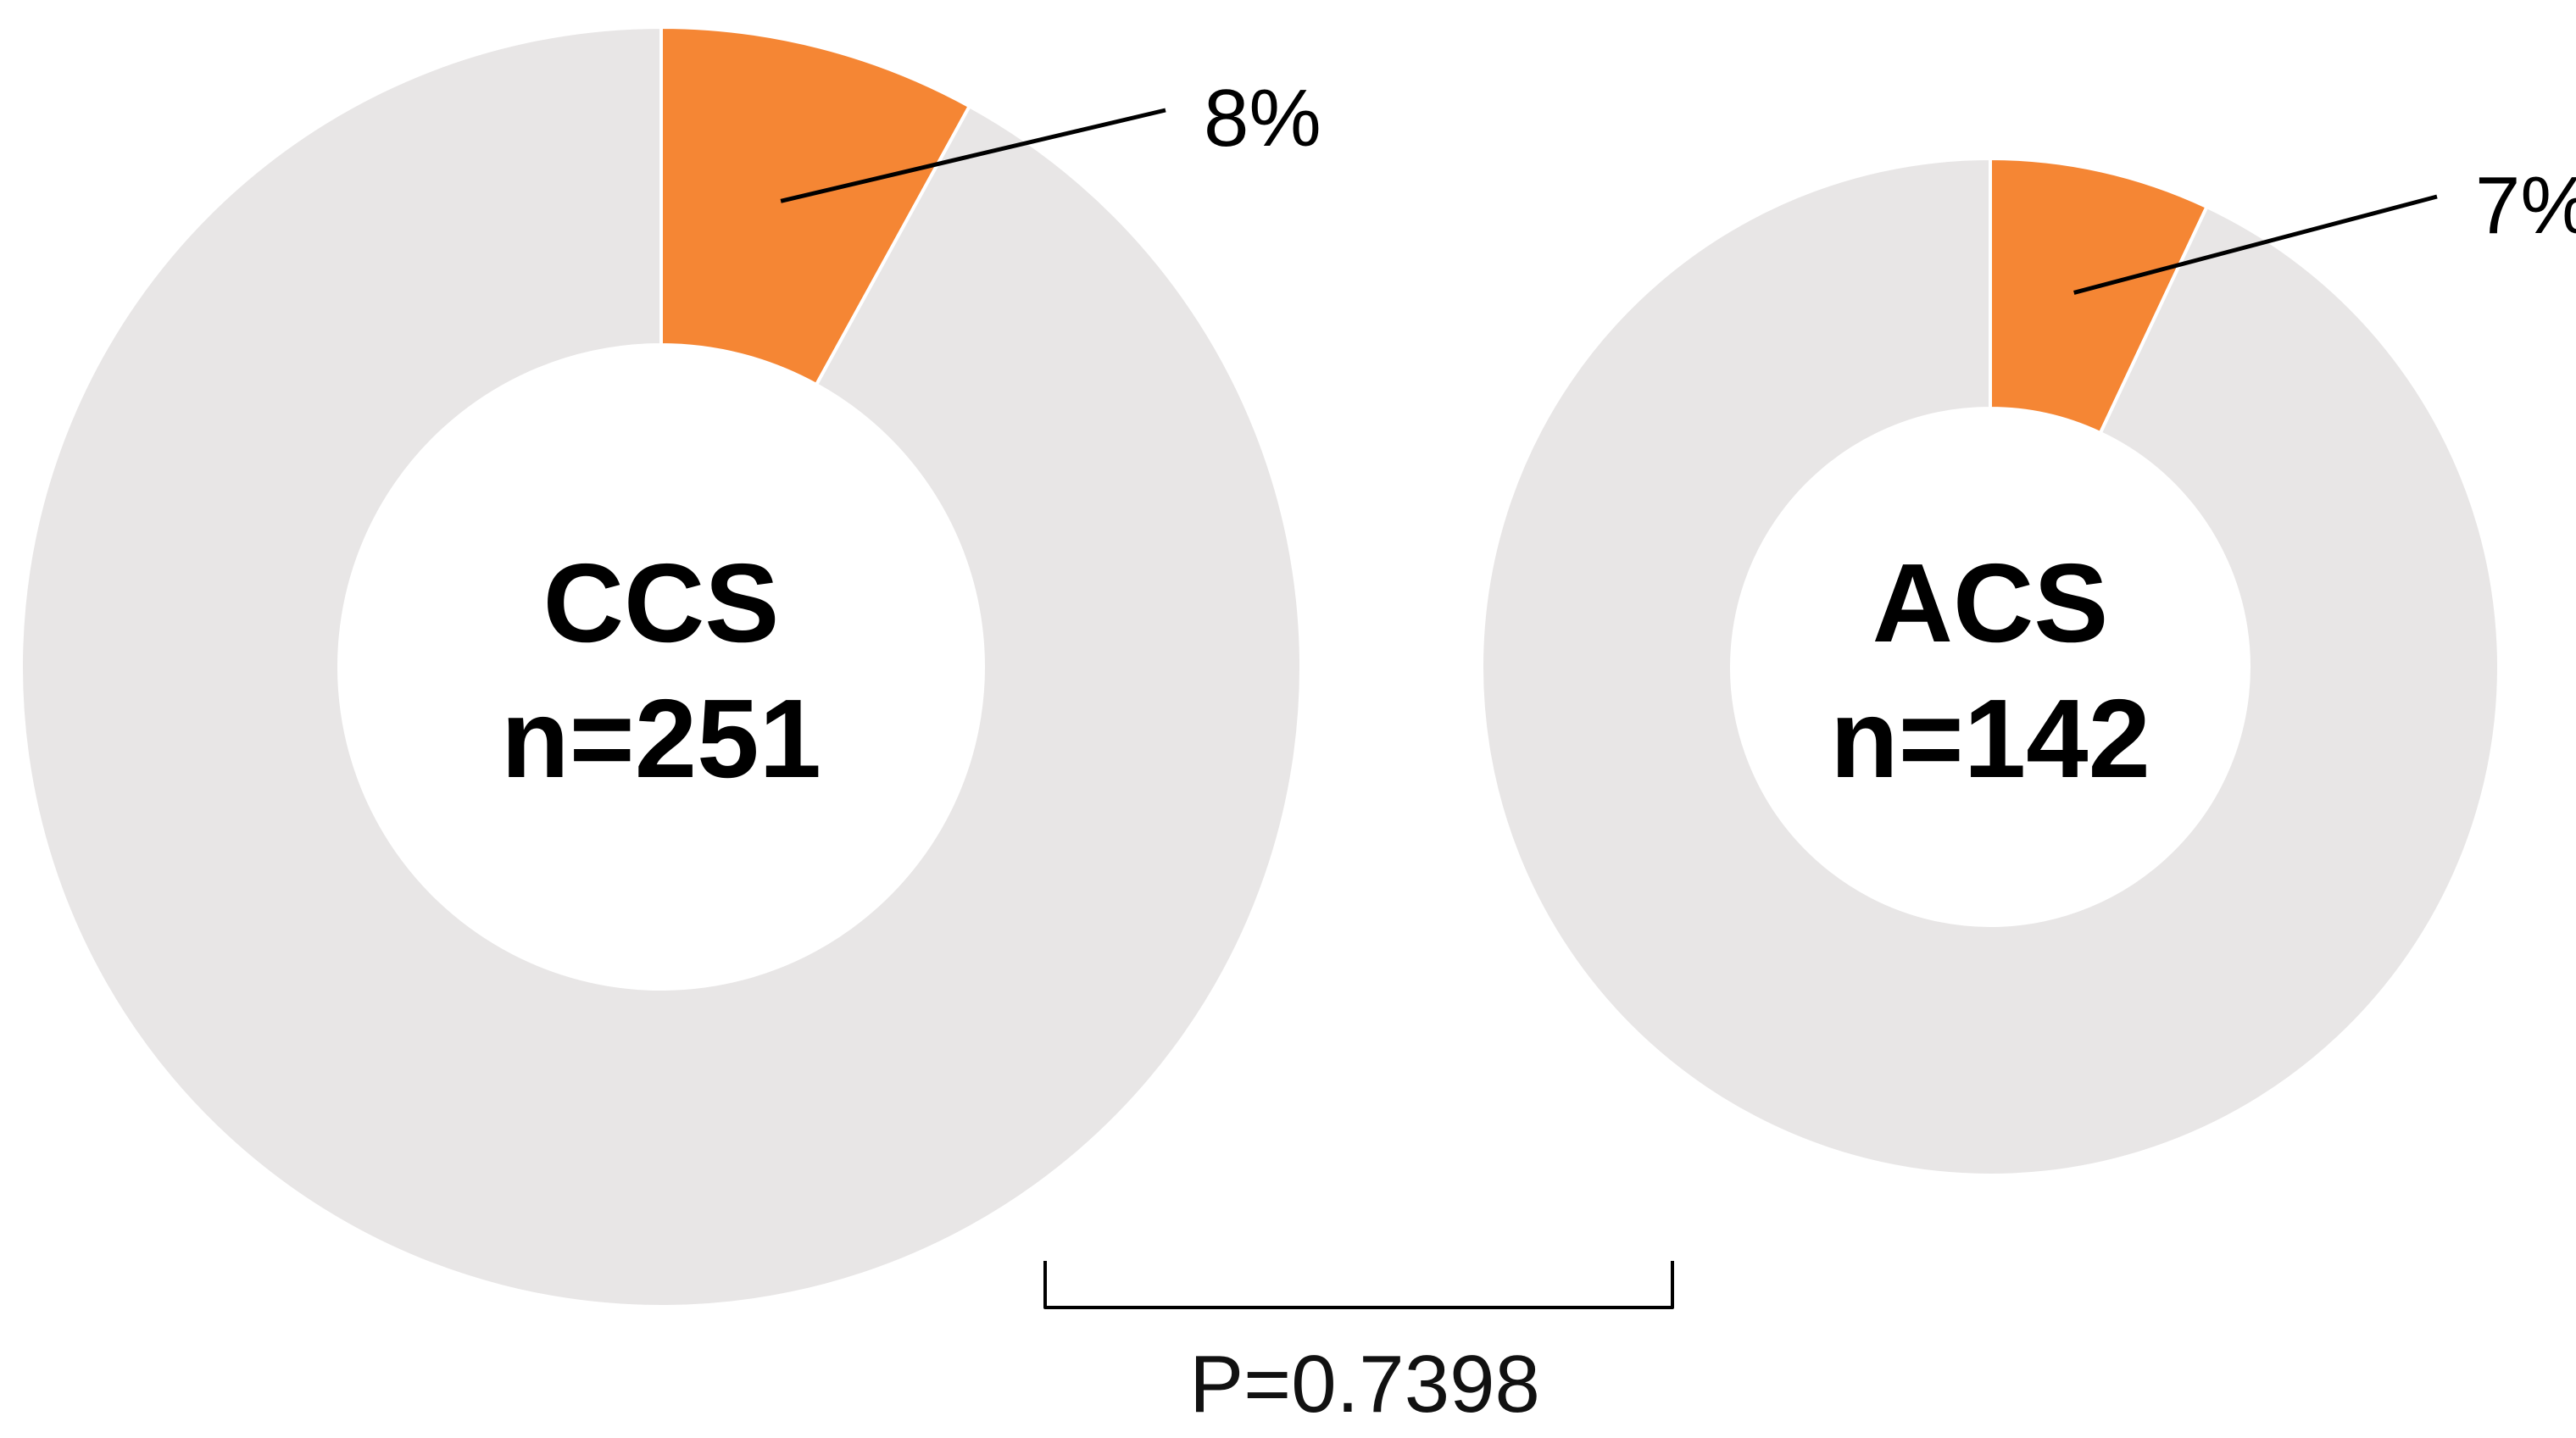 The width and height of the screenshot is (2576, 1438). Describe the element at coordinates (2525, 206) in the screenshot. I see `acs-percent-label: 7%` at that location.